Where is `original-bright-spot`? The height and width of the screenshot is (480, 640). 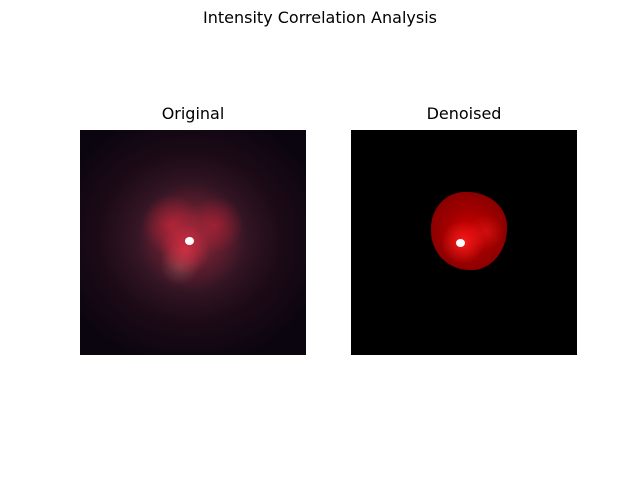 original-bright-spot is located at coordinates (189, 241).